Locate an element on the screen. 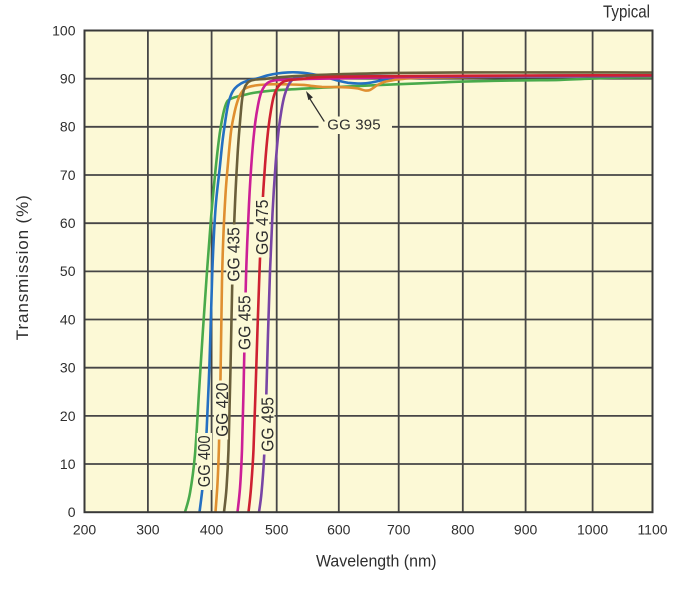  svg-text: 70 is located at coordinates (68, 175).